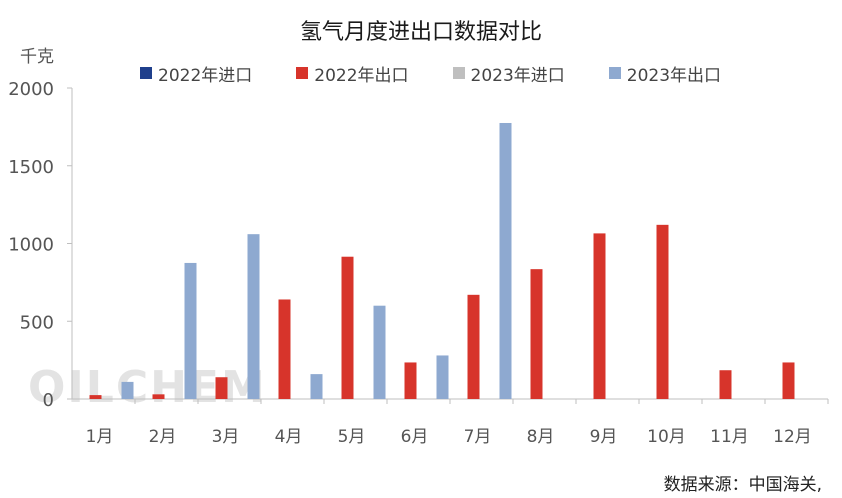 Image resolution: width=842 pixels, height=498 pixels. I want to click on legend-item-2: 2023年进口, so click(508, 73).